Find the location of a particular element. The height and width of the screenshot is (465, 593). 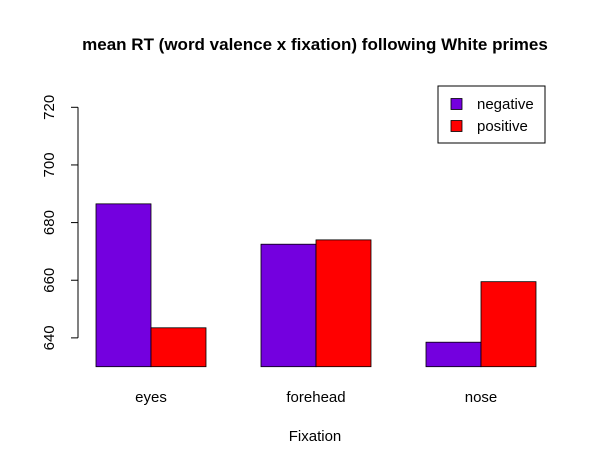

legend: negative positive is located at coordinates (491, 114).